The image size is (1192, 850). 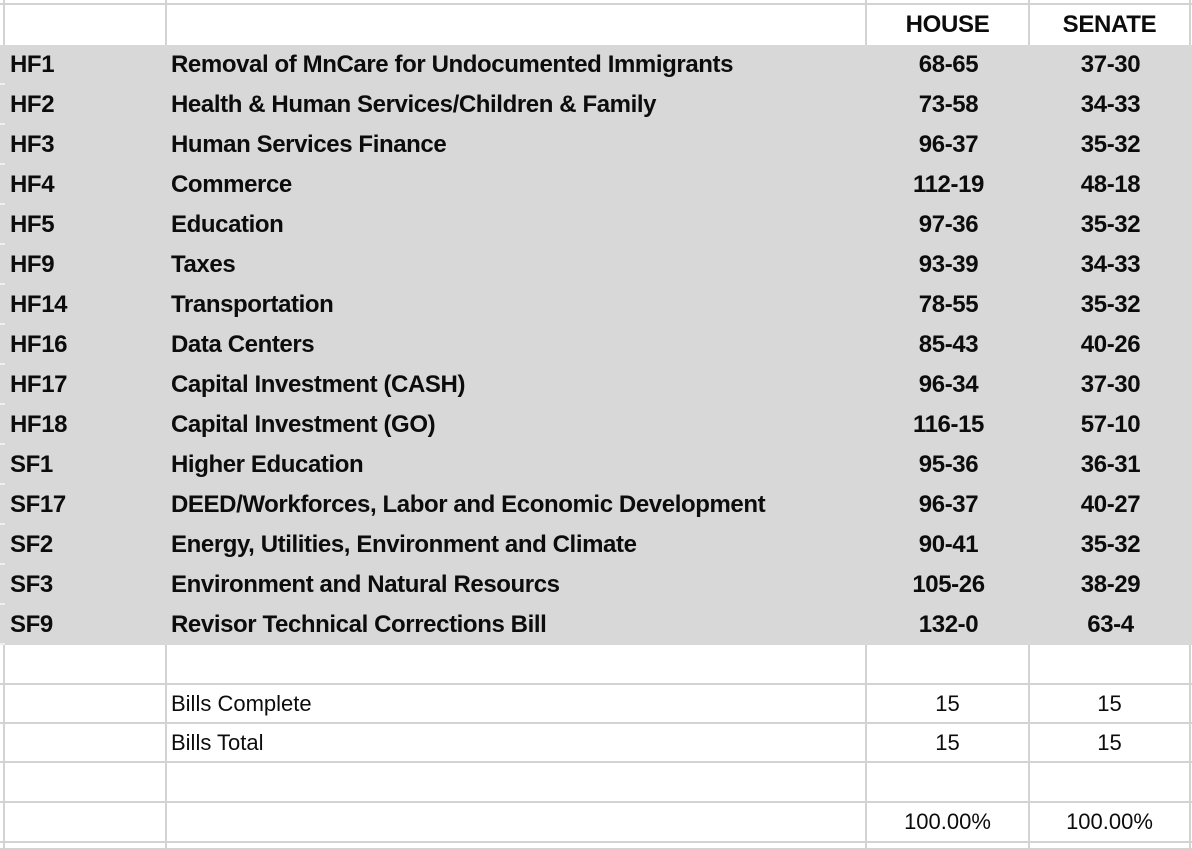 What do you see at coordinates (948, 64) in the screenshot?
I see `house-vote-cell: 68-65` at bounding box center [948, 64].